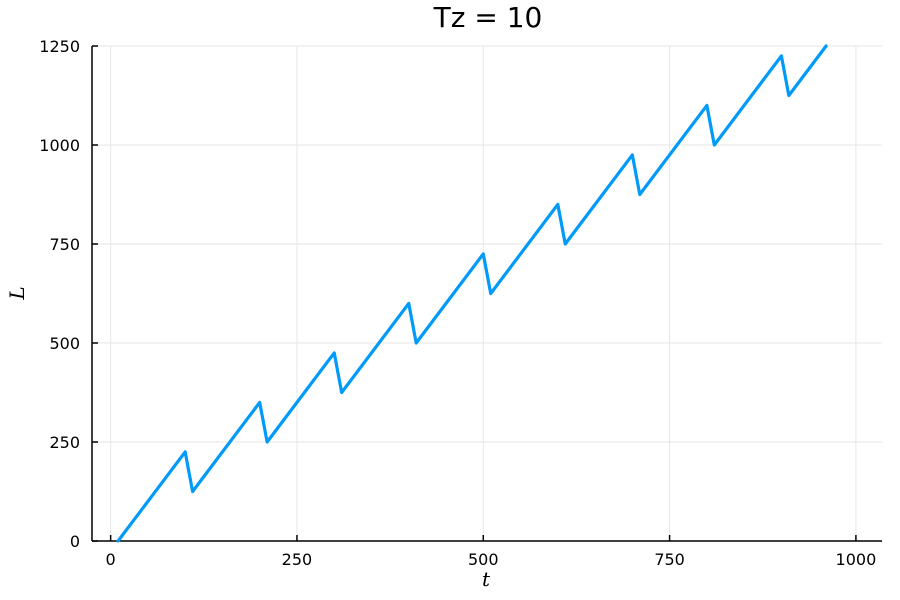 The height and width of the screenshot is (600, 900). I want to click on x-tick-label-1: 250, so click(297, 559).